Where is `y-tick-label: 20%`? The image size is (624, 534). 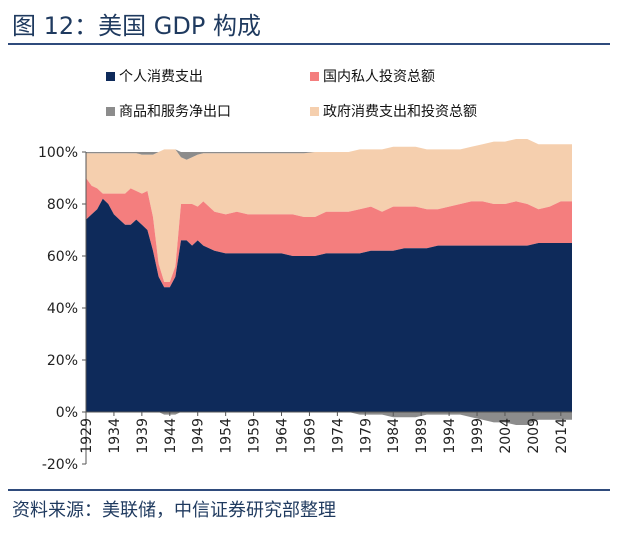 y-tick-label: 20% is located at coordinates (62, 361).